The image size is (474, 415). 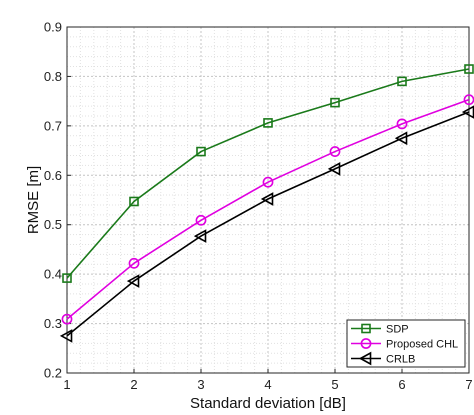 What do you see at coordinates (53, 274) in the screenshot?
I see `y-tick-label: 0.4` at bounding box center [53, 274].